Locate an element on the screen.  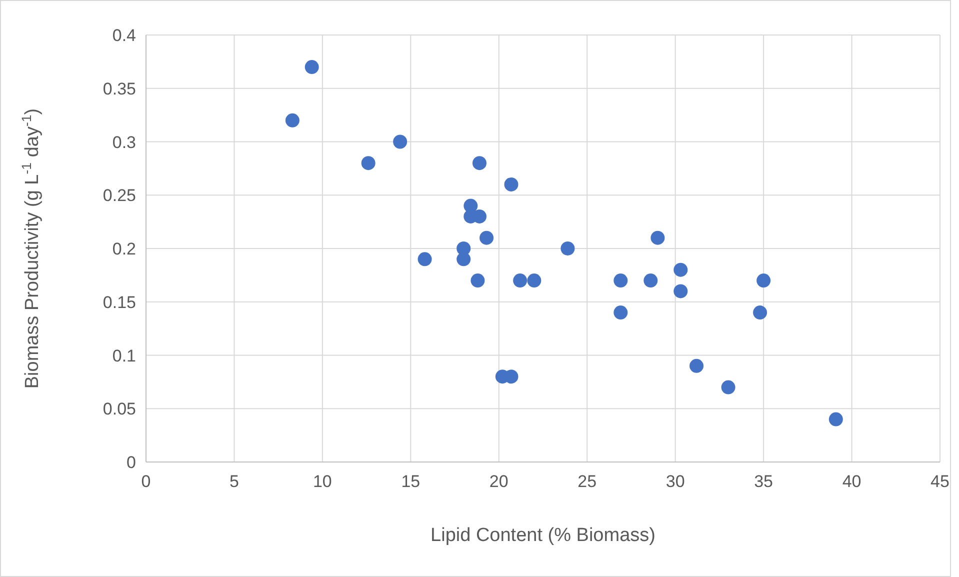
x-tick-label: 5 is located at coordinates (234, 481).